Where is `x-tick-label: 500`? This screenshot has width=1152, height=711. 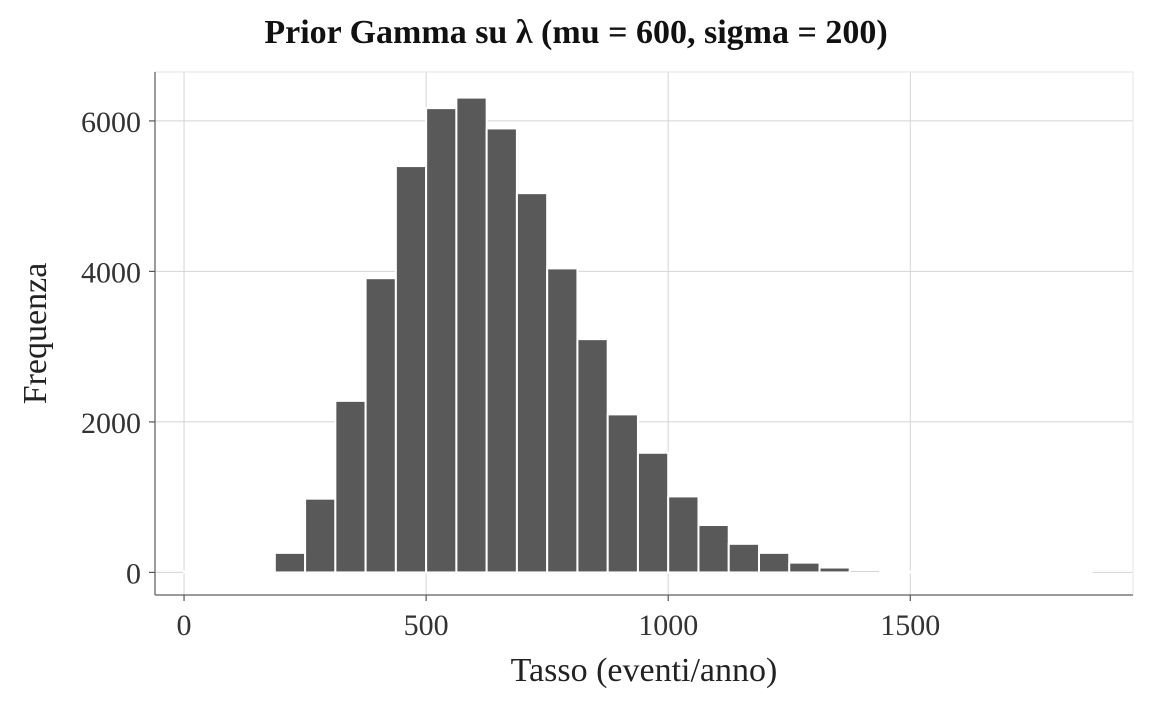 x-tick-label: 500 is located at coordinates (426, 625).